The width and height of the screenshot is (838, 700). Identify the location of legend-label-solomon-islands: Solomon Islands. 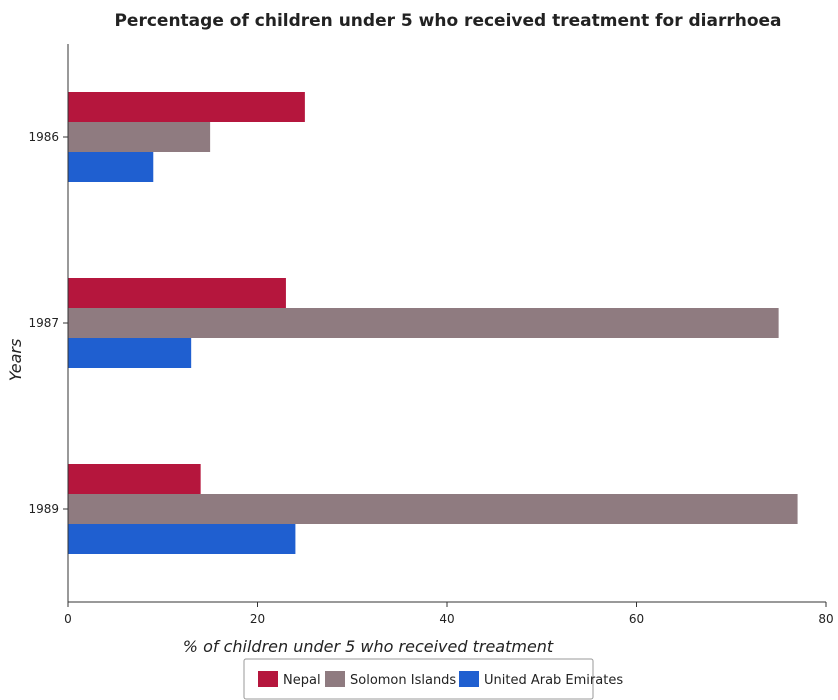
(403, 680).